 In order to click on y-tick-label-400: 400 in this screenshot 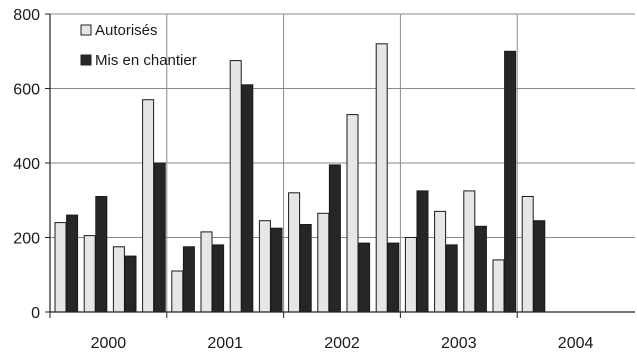, I will do `click(26, 164)`.